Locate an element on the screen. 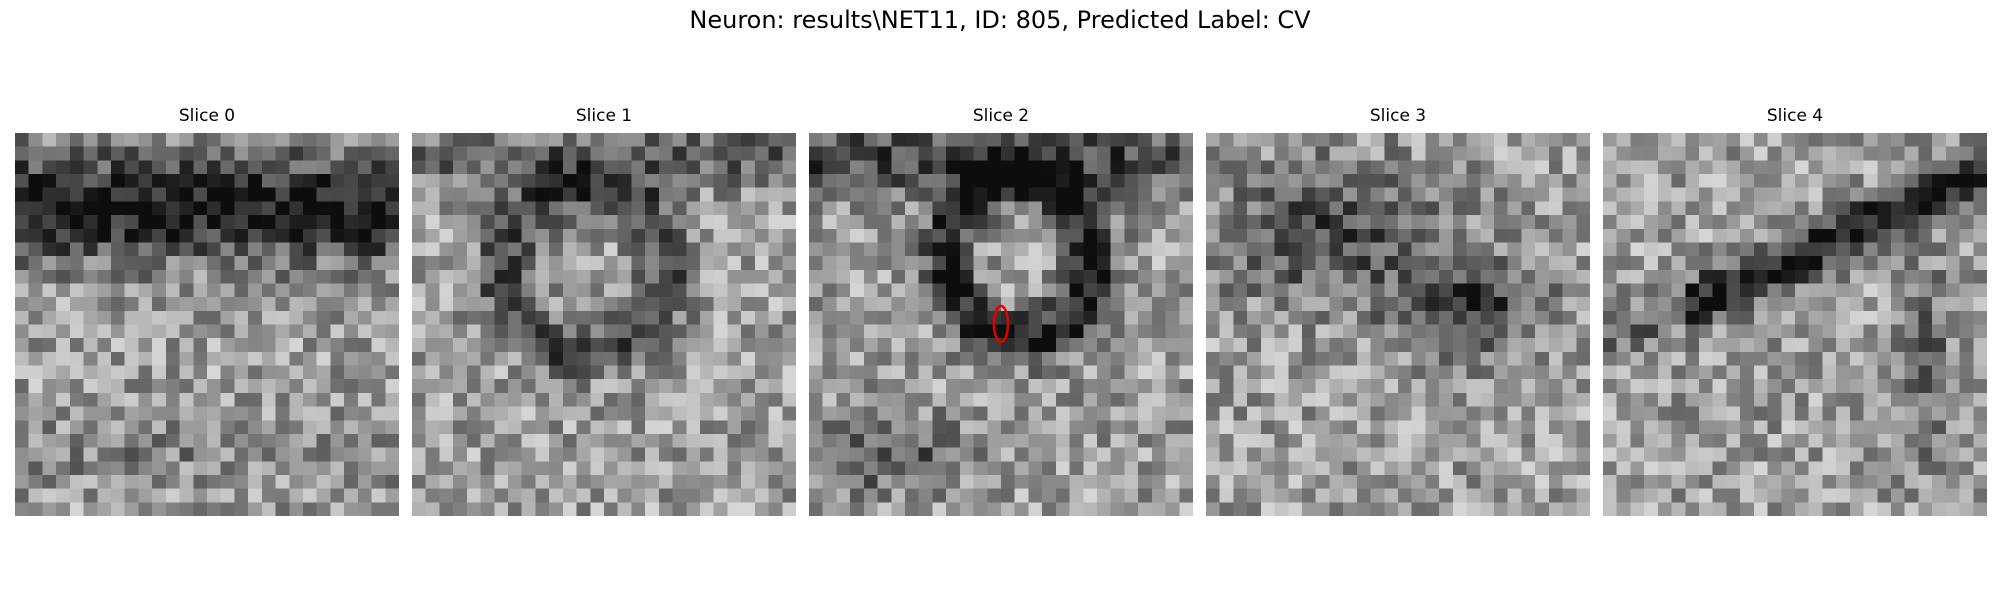 This screenshot has height=600, width=2000. slice-panel-1: Slice 1 is located at coordinates (604, 310).